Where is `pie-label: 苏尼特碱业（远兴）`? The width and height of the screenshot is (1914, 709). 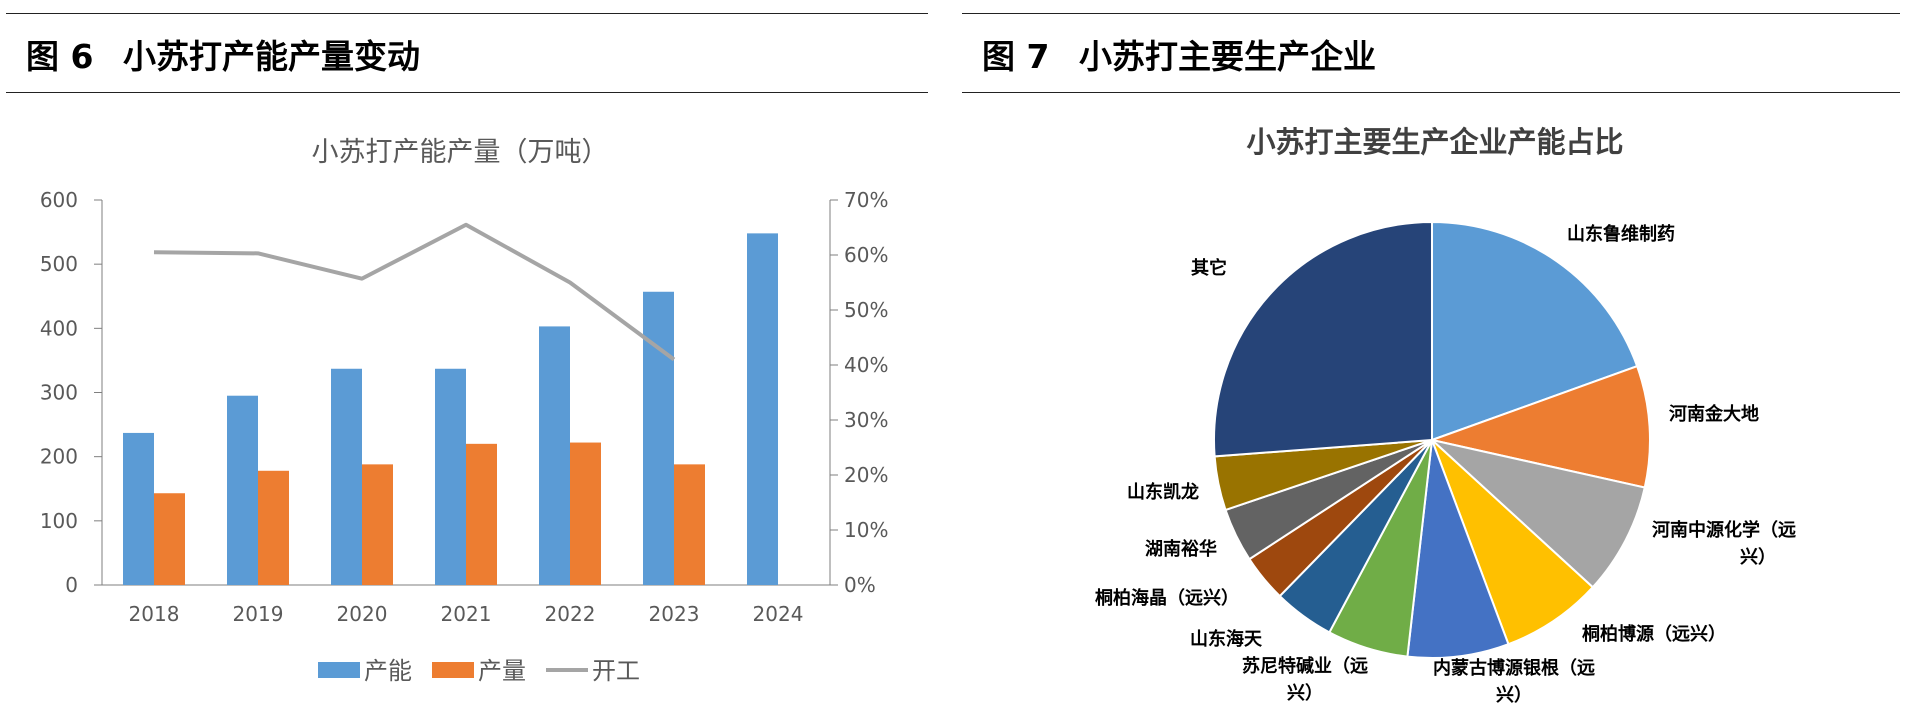
pie-label: 苏尼特碱业（远兴） is located at coordinates (1305, 679).